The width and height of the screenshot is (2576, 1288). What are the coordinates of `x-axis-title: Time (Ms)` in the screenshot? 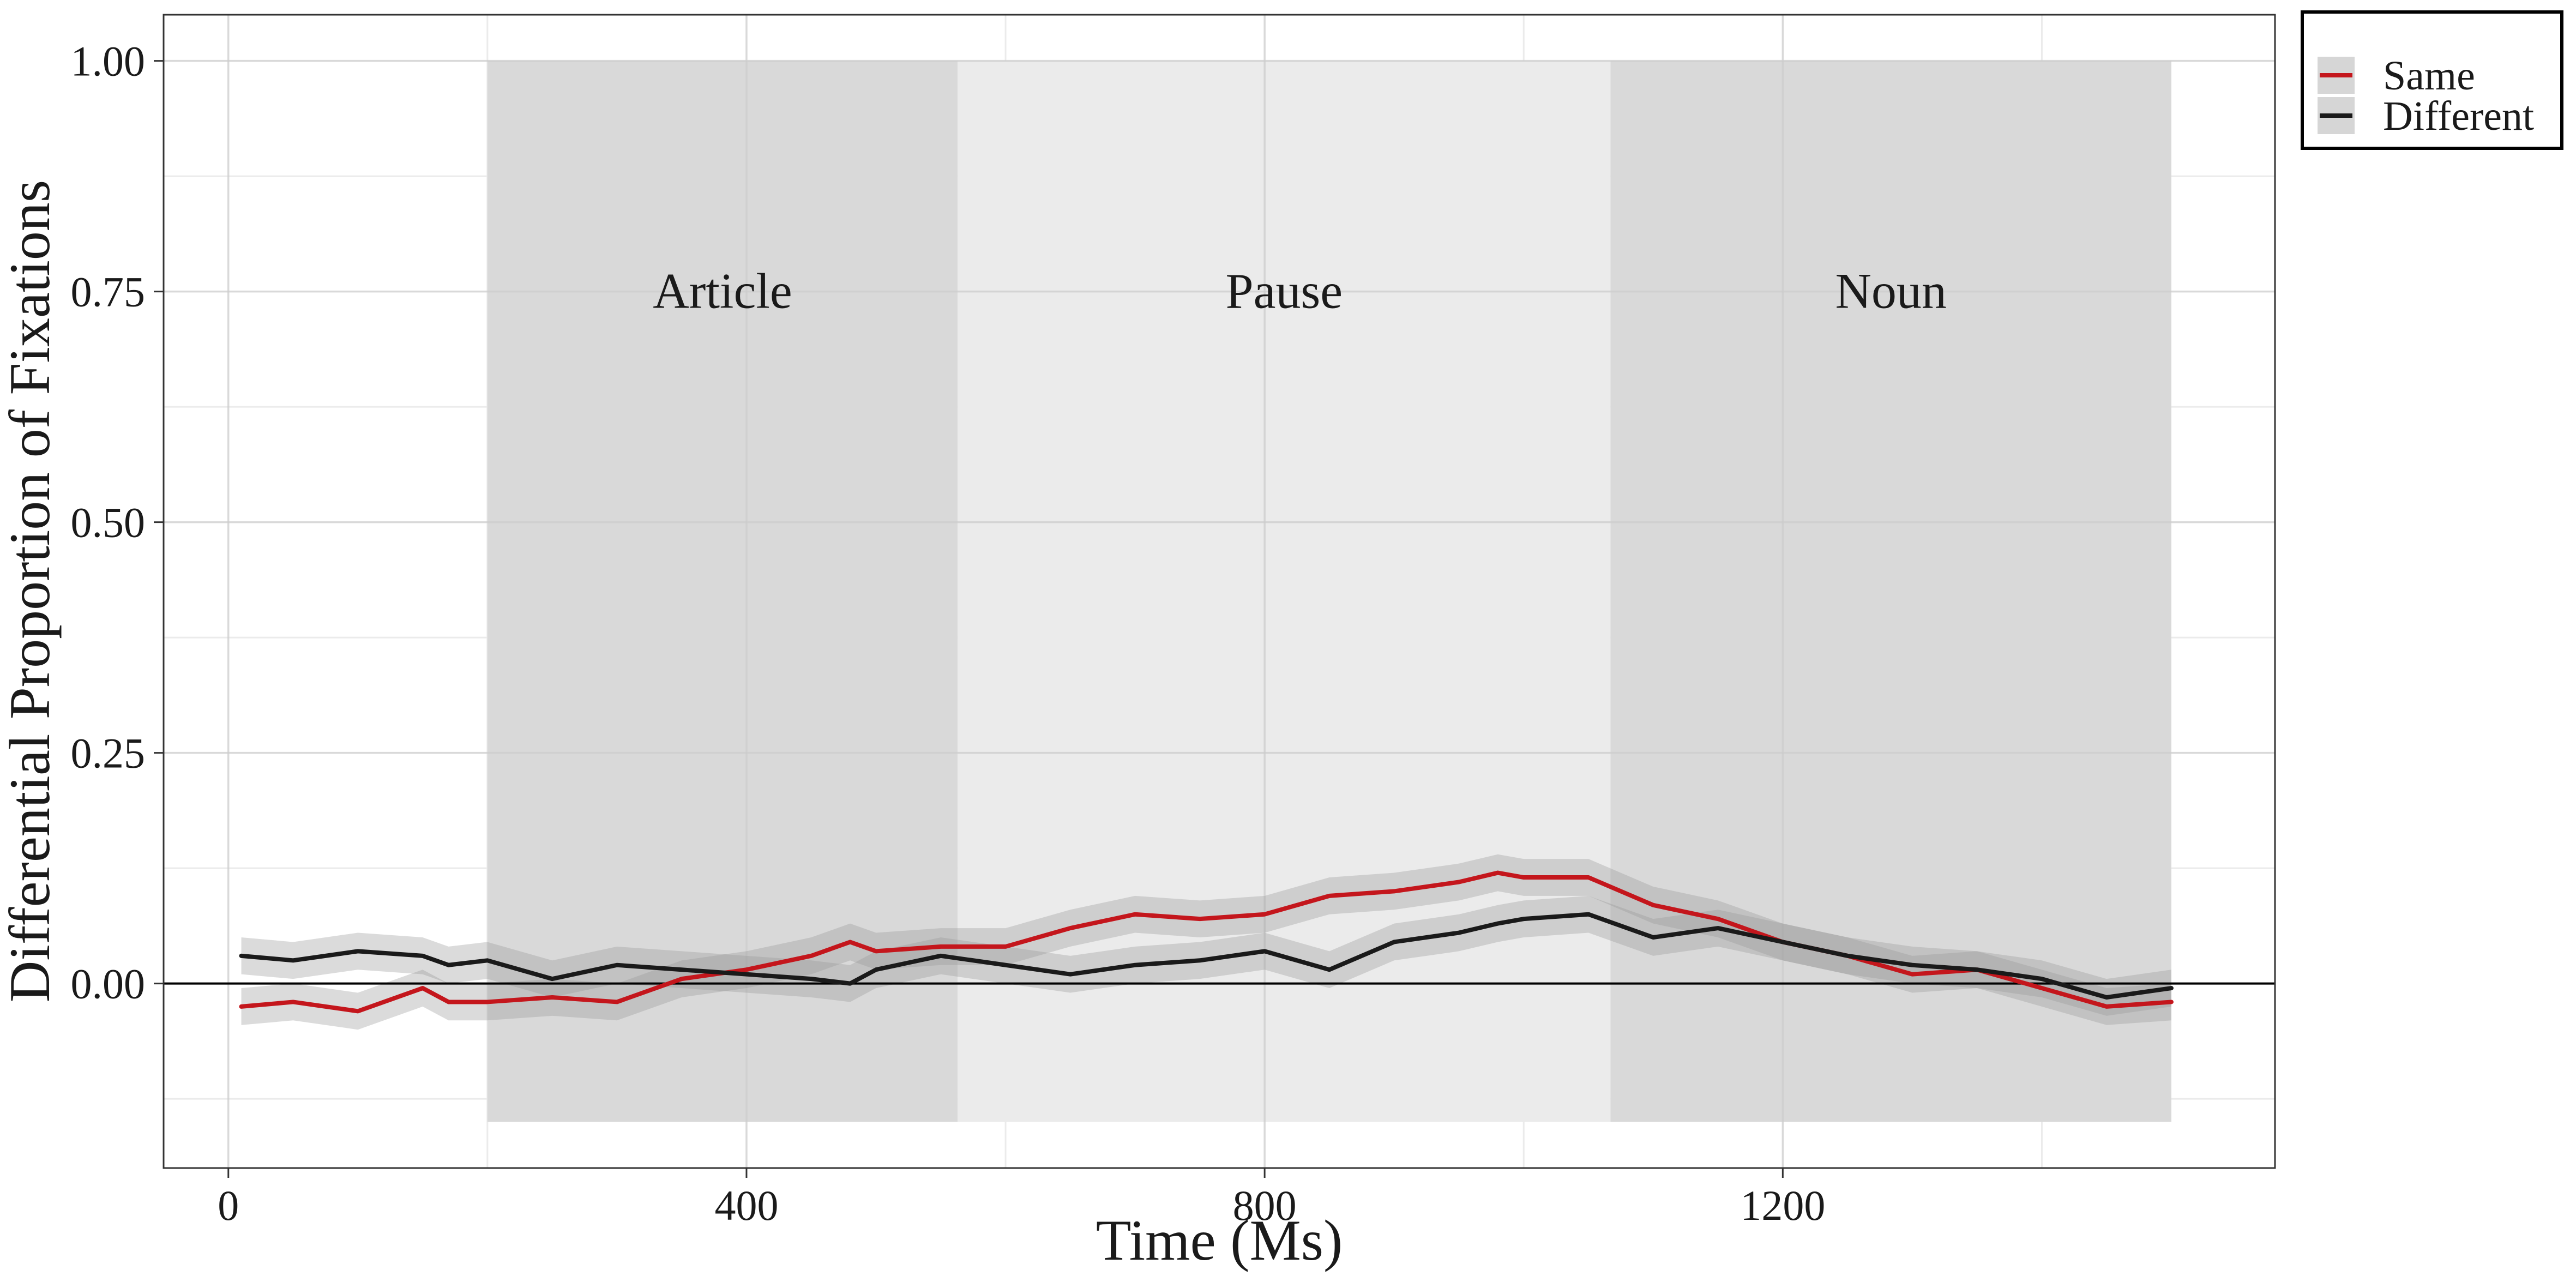 It's located at (1219, 1240).